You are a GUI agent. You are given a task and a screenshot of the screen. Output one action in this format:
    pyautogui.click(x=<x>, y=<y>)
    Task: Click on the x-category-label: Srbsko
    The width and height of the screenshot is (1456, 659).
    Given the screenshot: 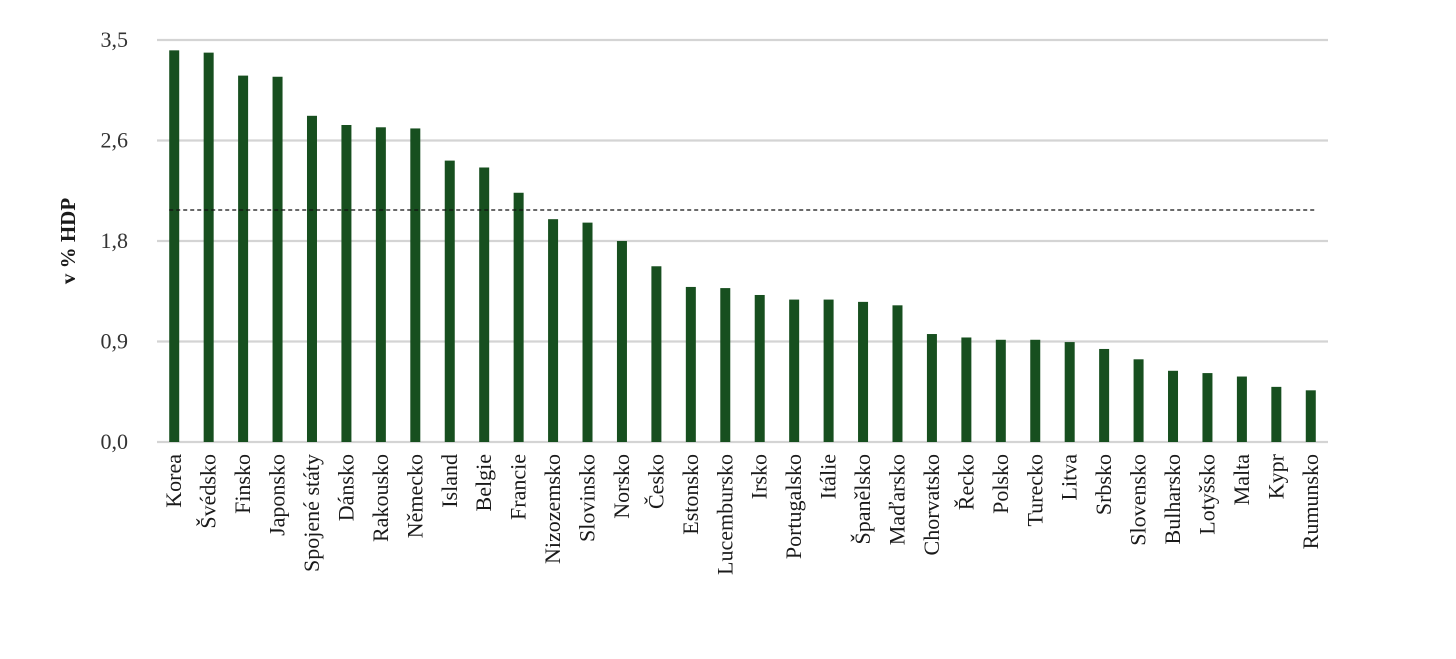 What is the action you would take?
    pyautogui.click(x=1103, y=484)
    